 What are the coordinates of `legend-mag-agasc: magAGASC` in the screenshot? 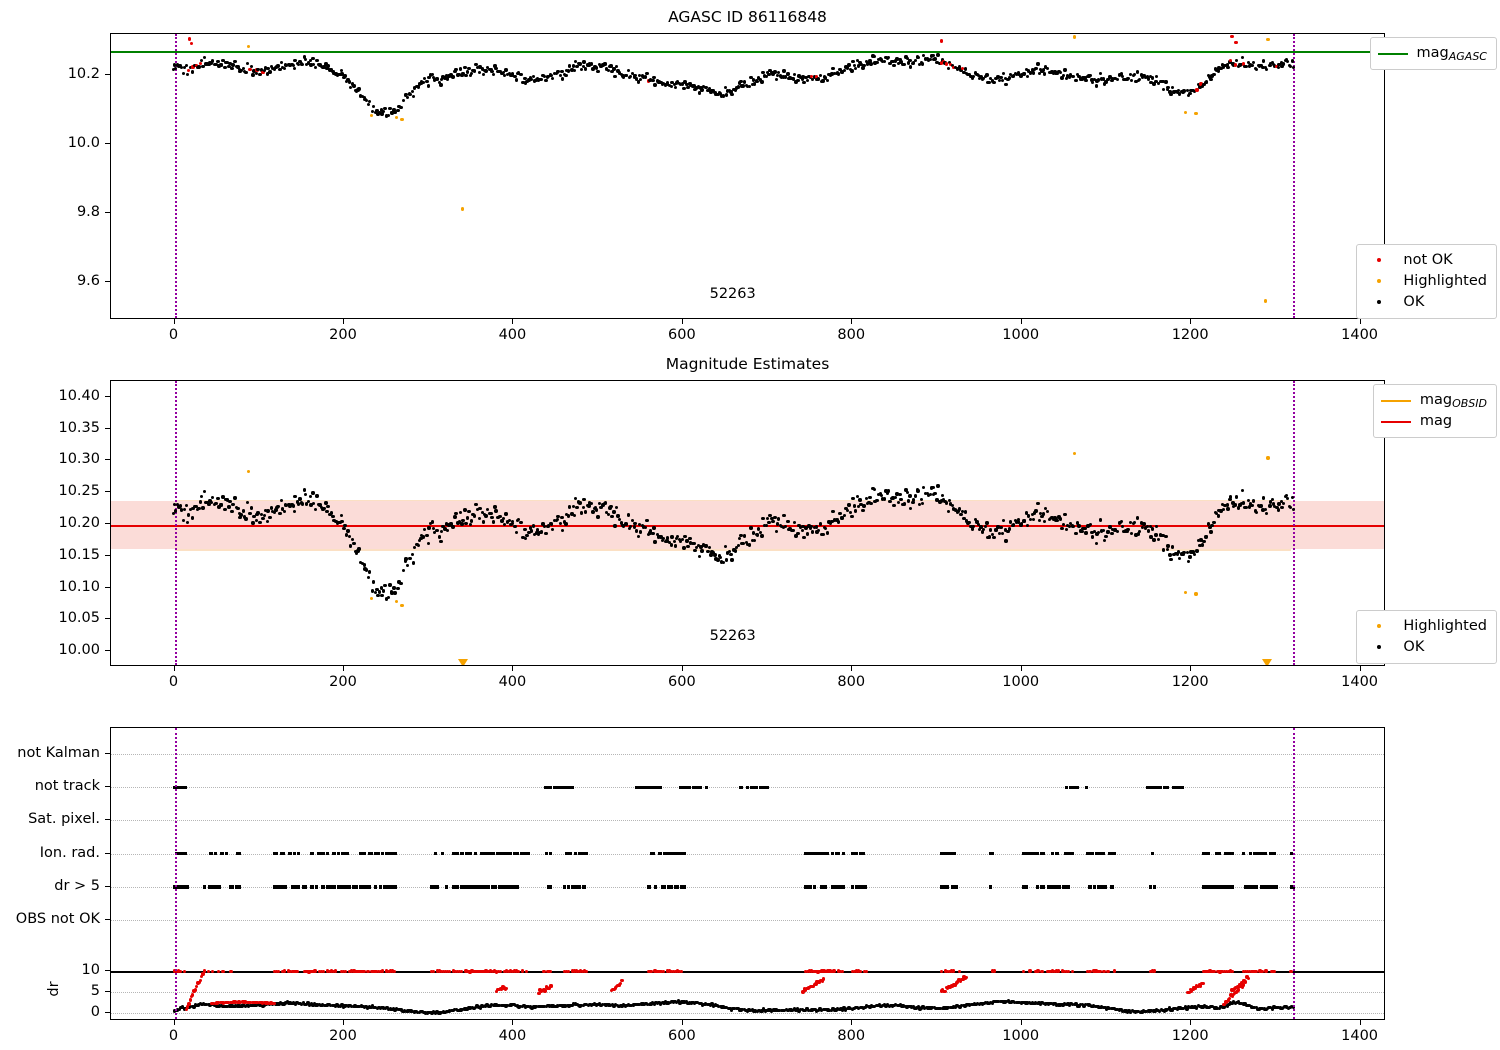 It's located at (1433, 54).